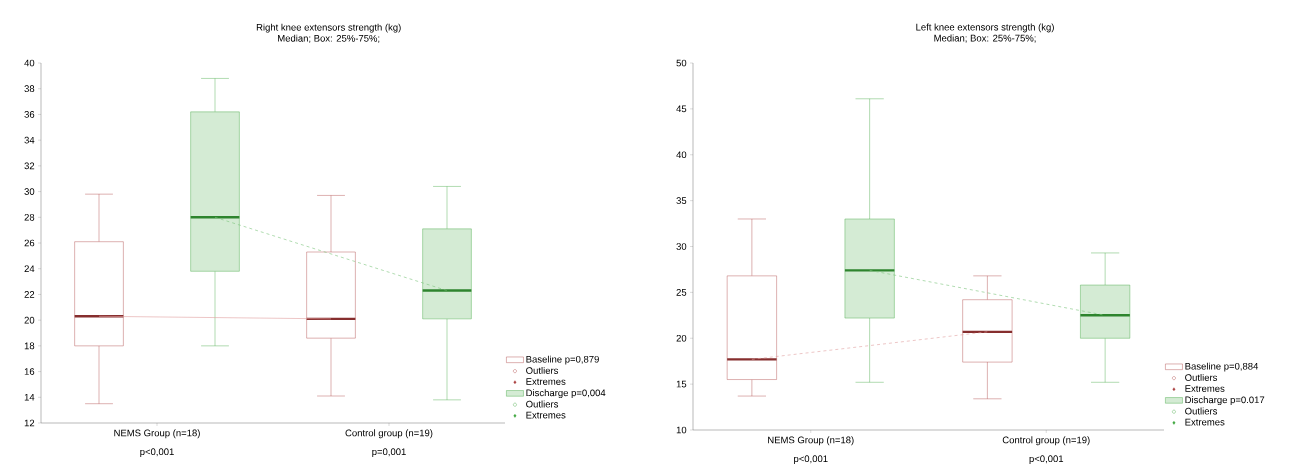 Image resolution: width=1308 pixels, height=475 pixels. Describe the element at coordinates (29, 397) in the screenshot. I see `y-tick-label: 14` at that location.